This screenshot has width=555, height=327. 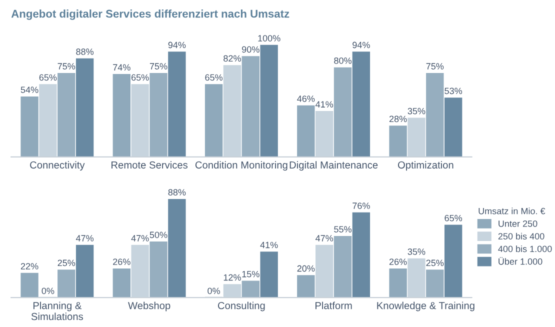 What do you see at coordinates (57, 166) in the screenshot?
I see `x-tick-label: Connectivity` at bounding box center [57, 166].